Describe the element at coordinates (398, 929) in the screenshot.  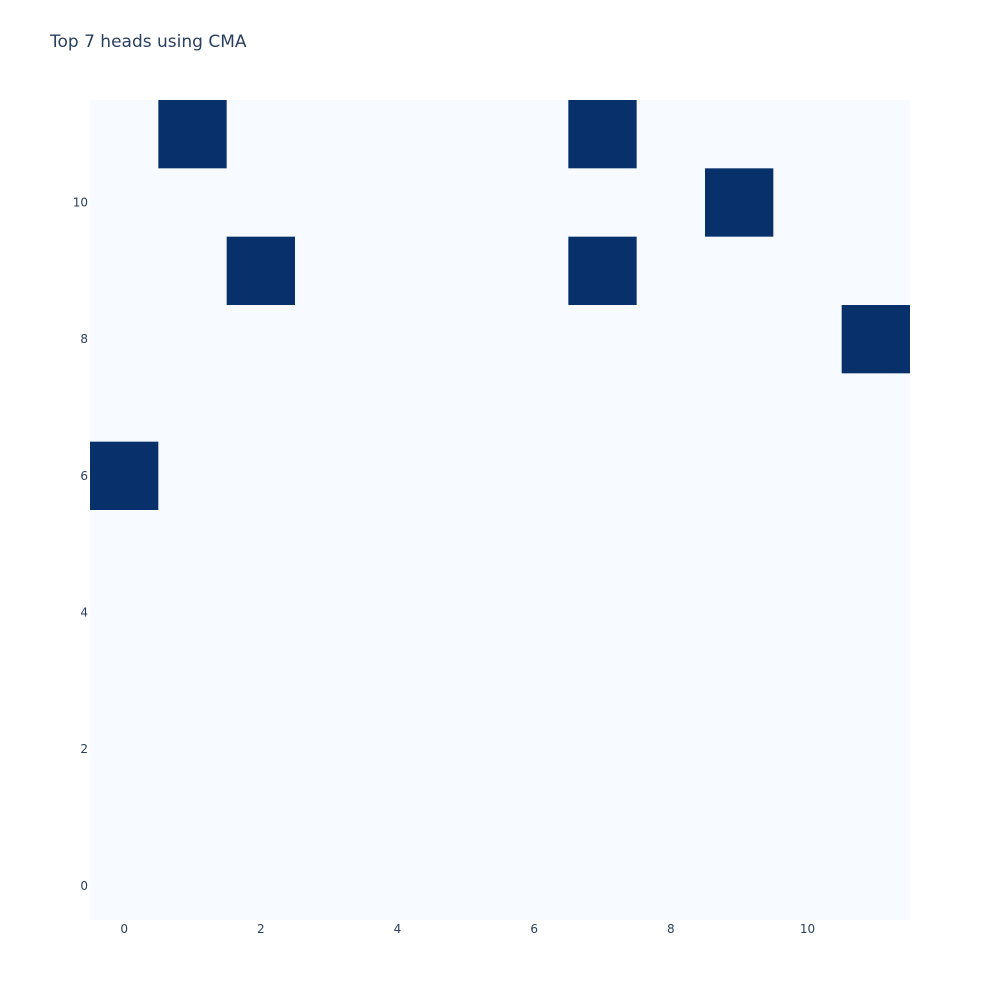
I see `x-tick-label: 4` at that location.